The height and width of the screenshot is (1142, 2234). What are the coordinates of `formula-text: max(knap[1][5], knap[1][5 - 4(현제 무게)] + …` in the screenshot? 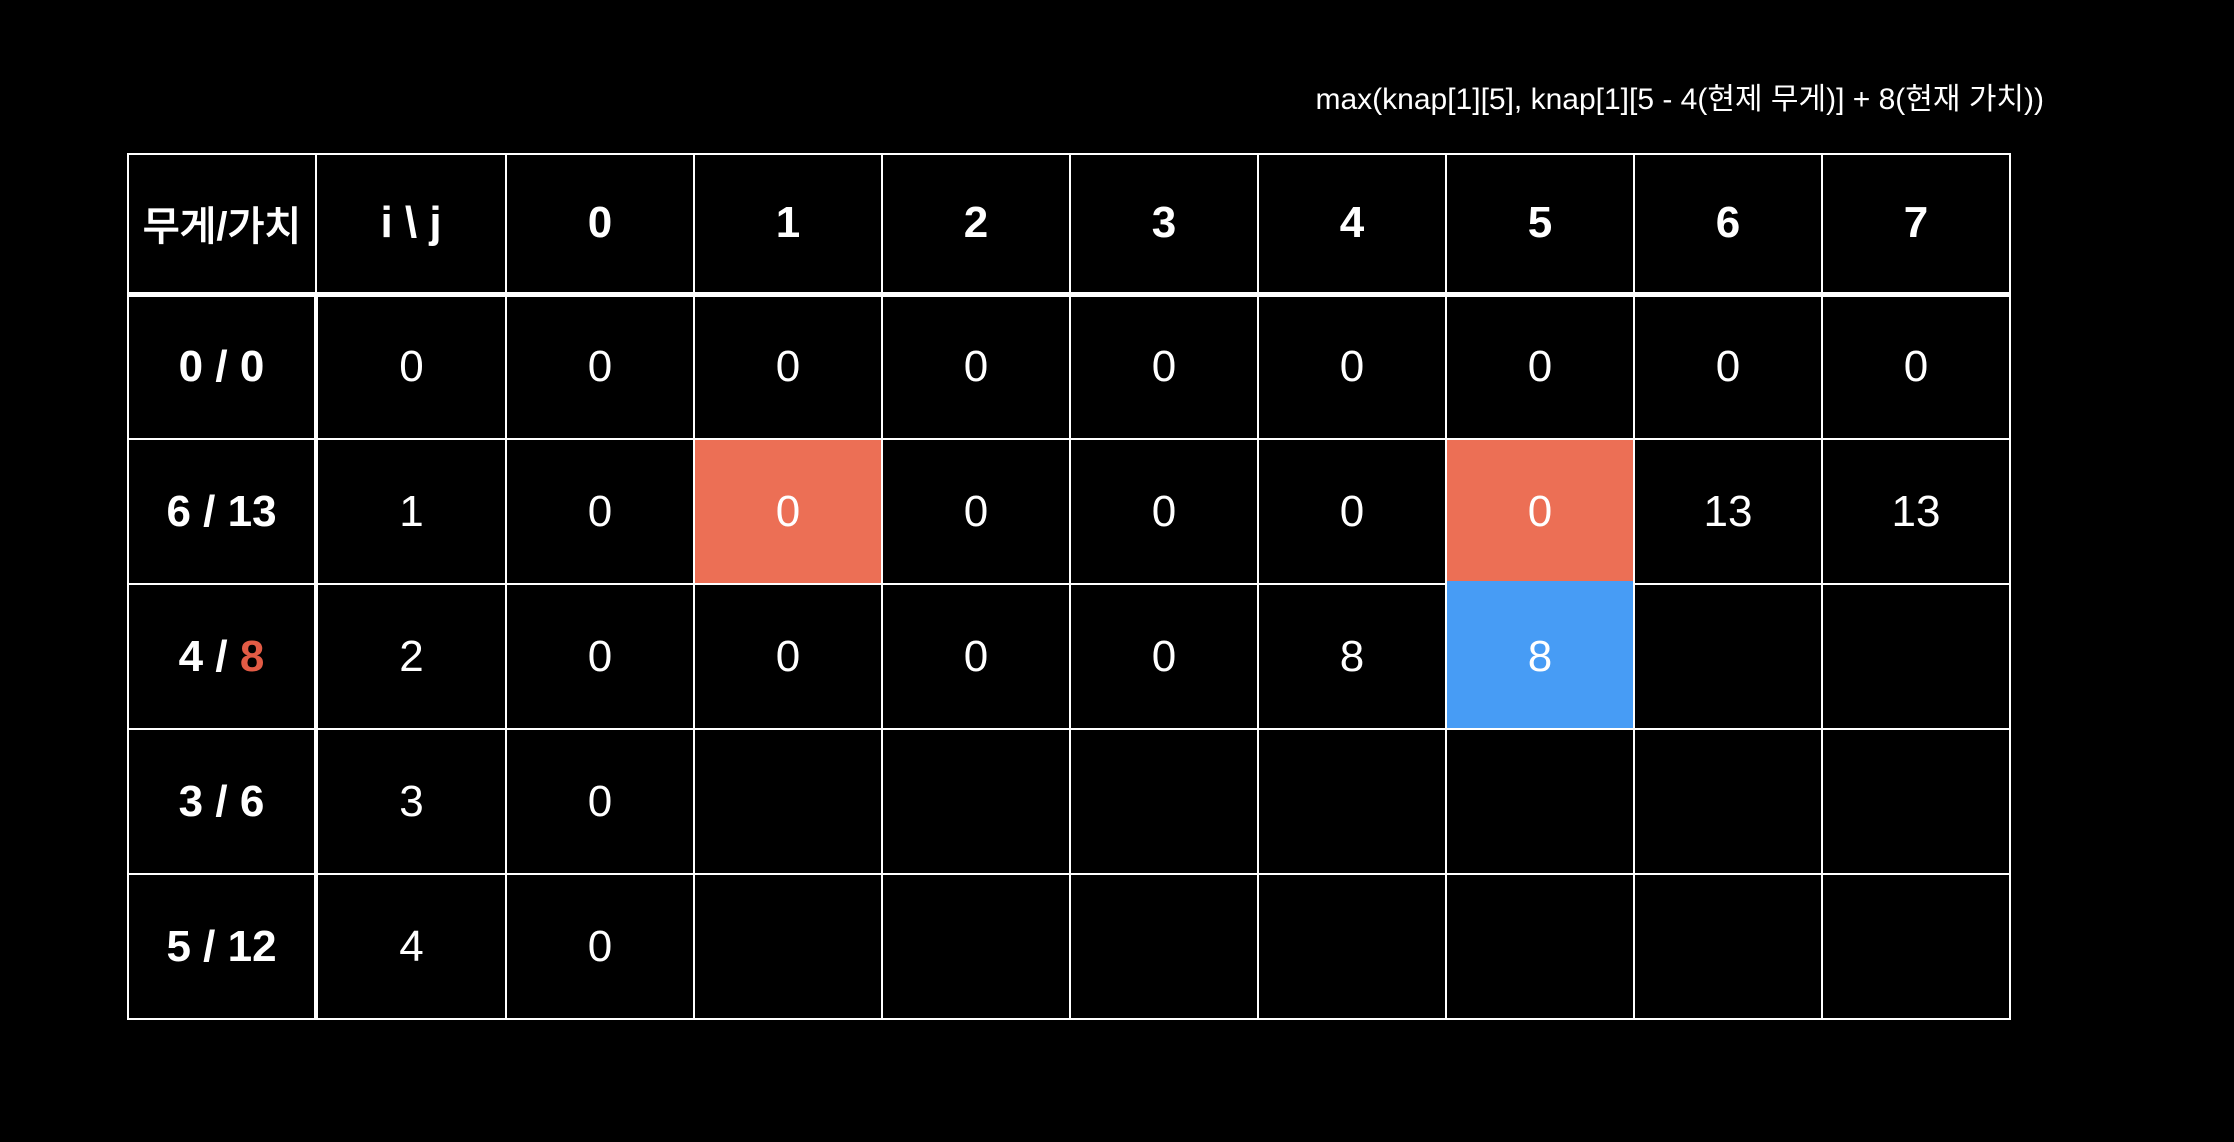 It's located at (1680, 99).